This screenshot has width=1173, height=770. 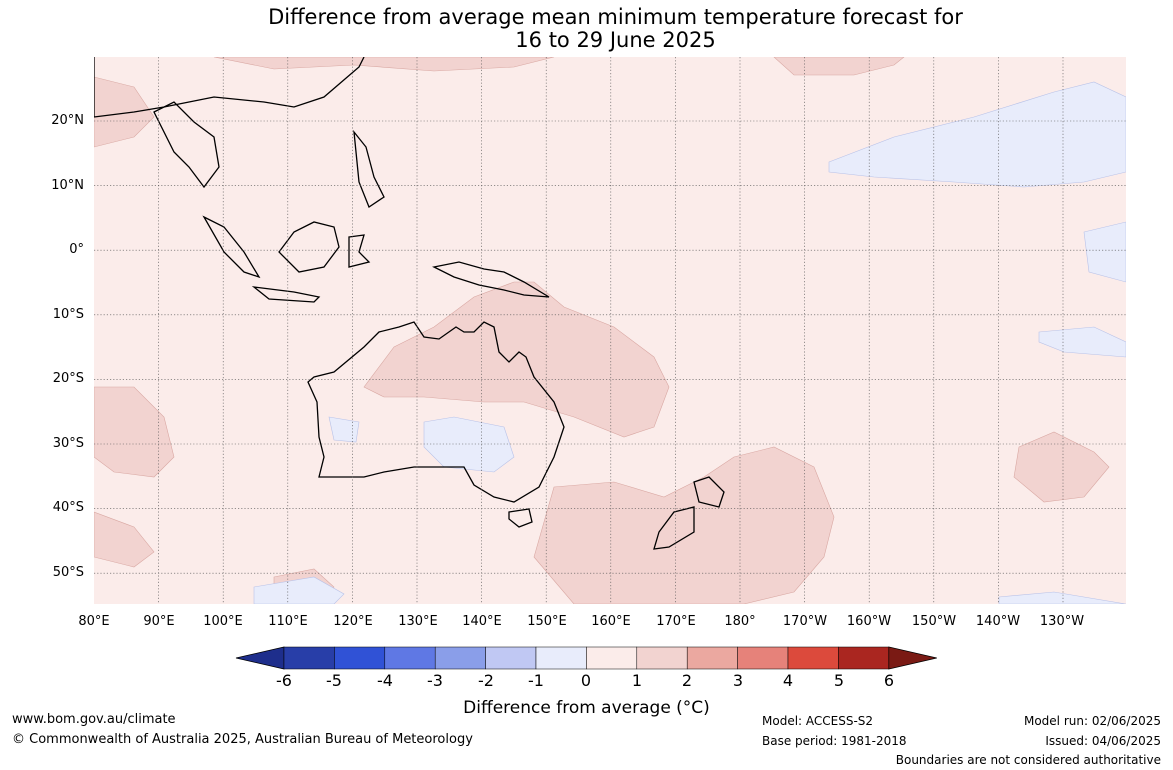 I want to click on coastline-sumatra, so click(x=231, y=247).